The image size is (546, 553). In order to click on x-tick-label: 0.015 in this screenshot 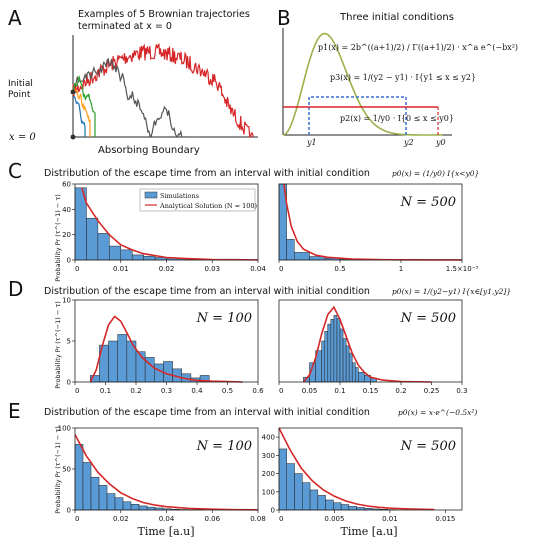, I will do `click(445, 519)`.